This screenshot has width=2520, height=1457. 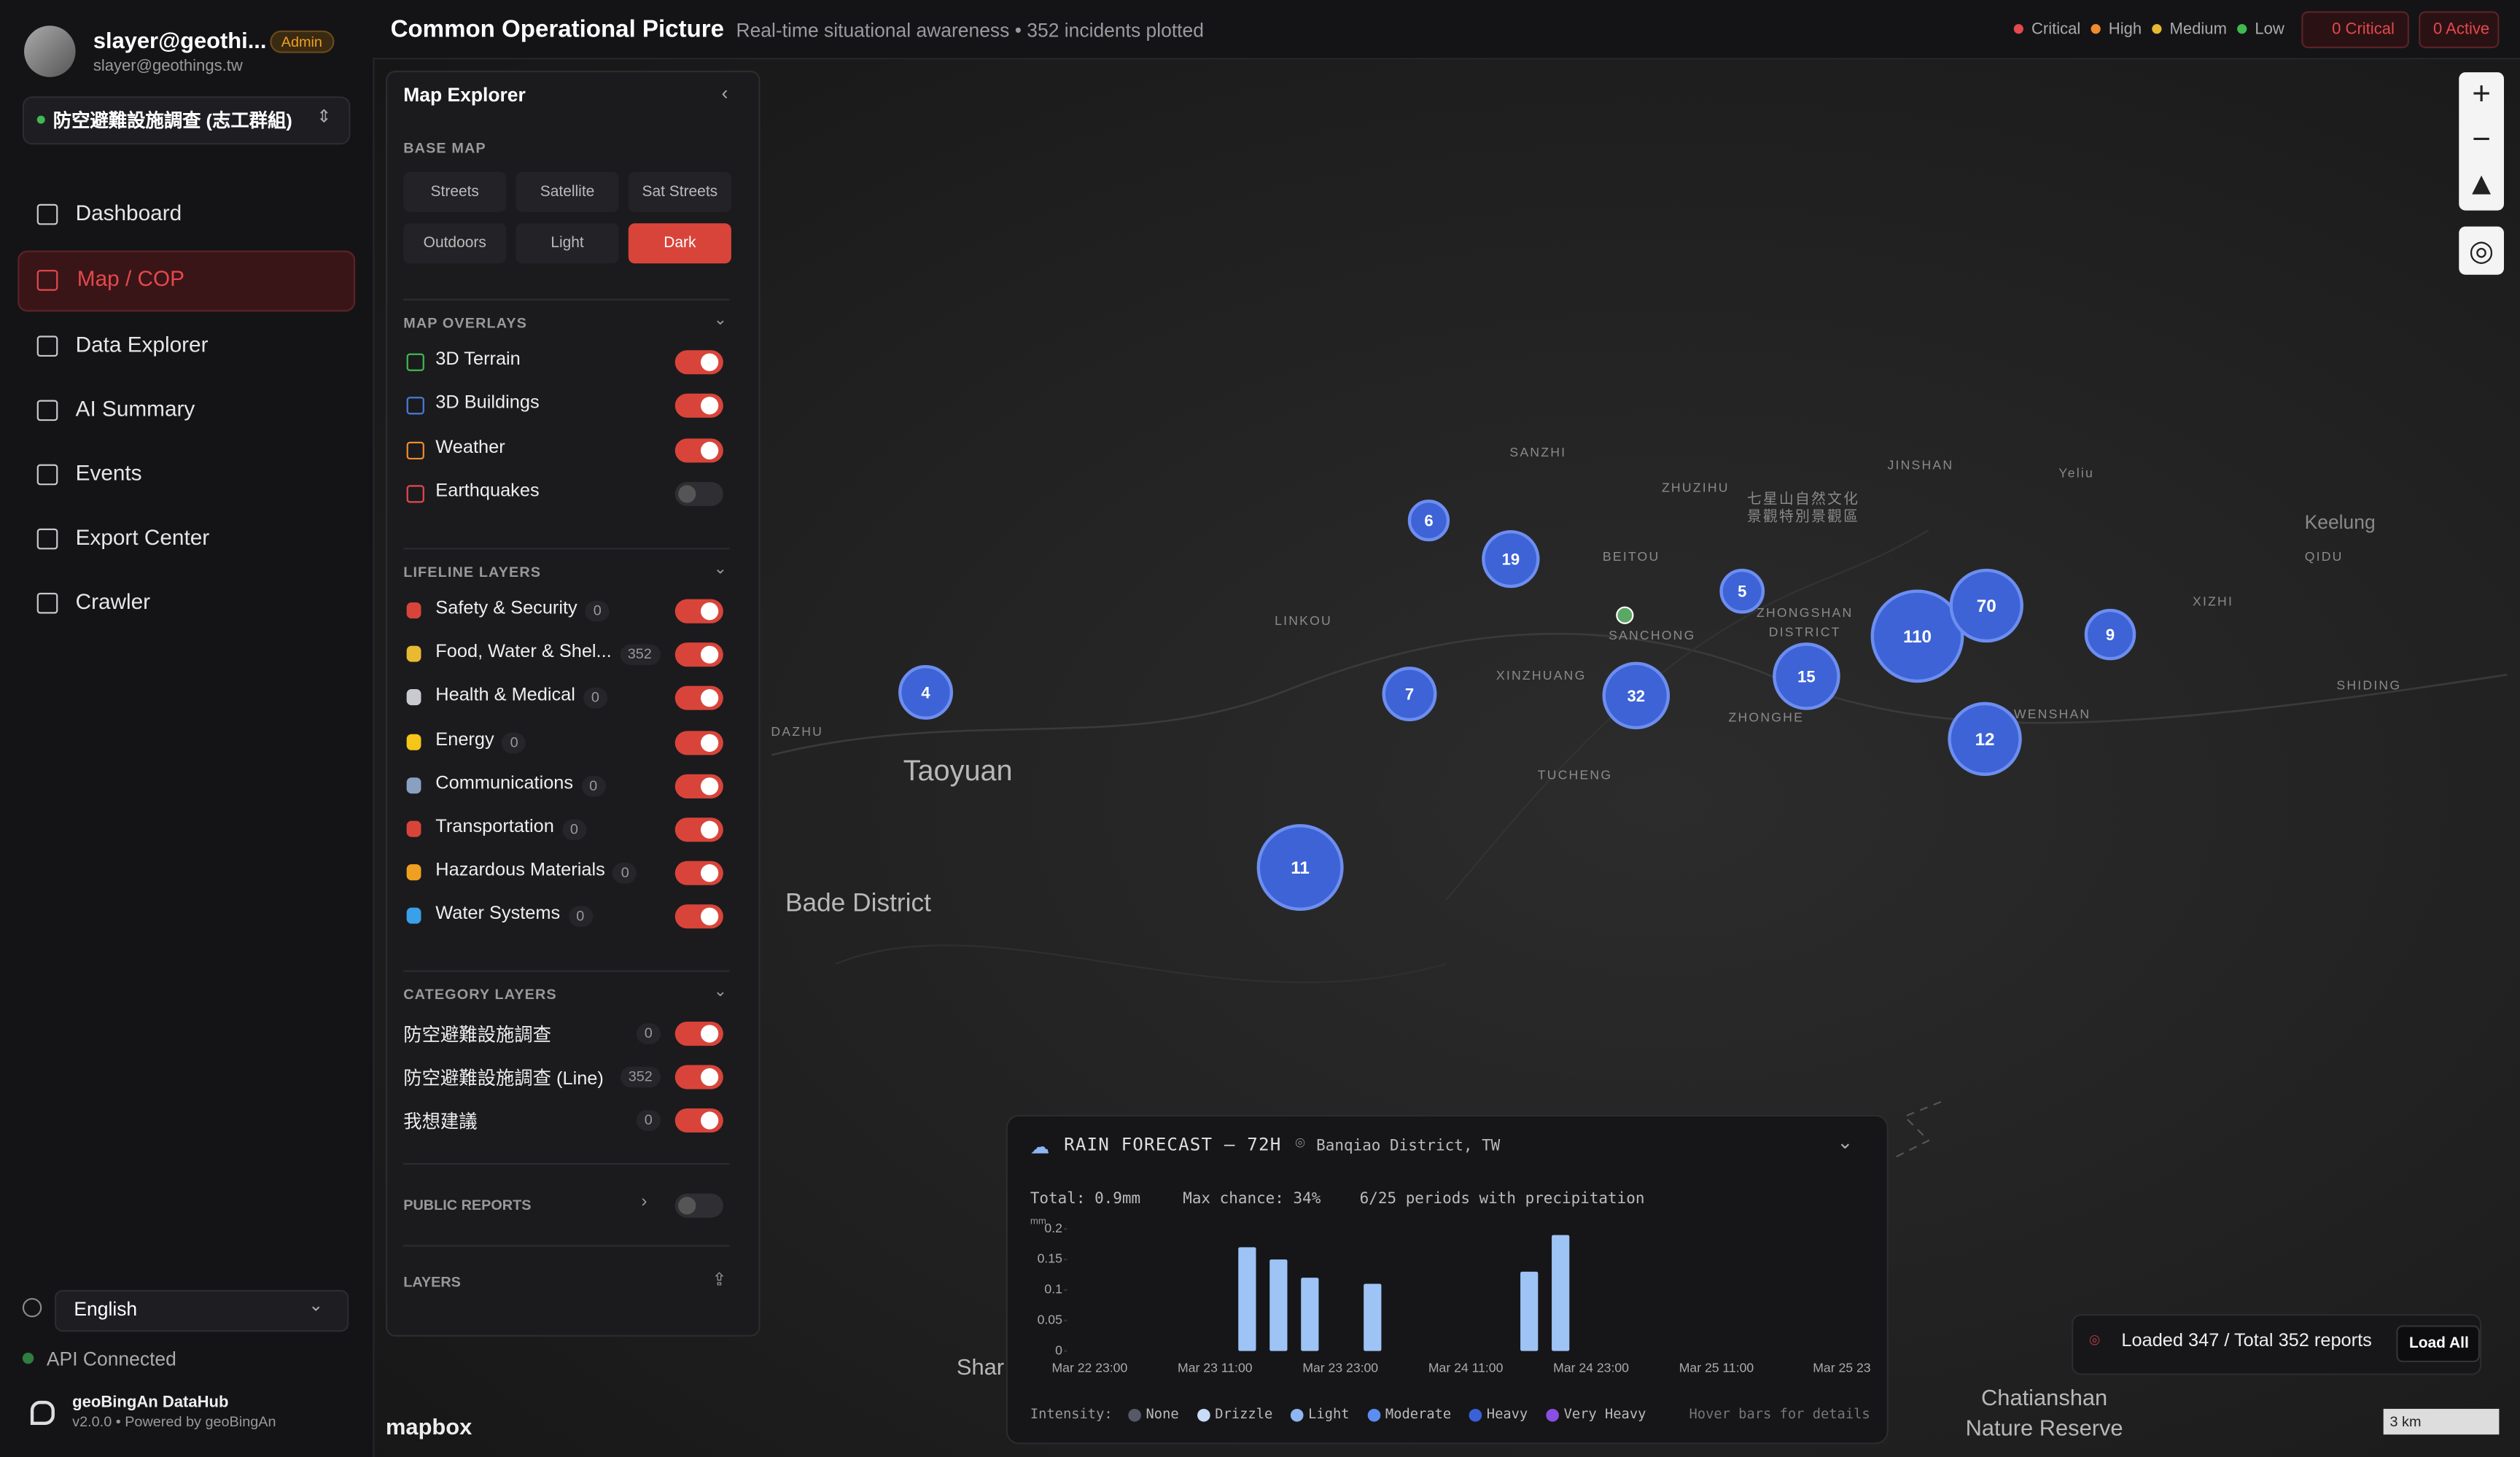 I want to click on language-select, so click(x=201, y=1311).